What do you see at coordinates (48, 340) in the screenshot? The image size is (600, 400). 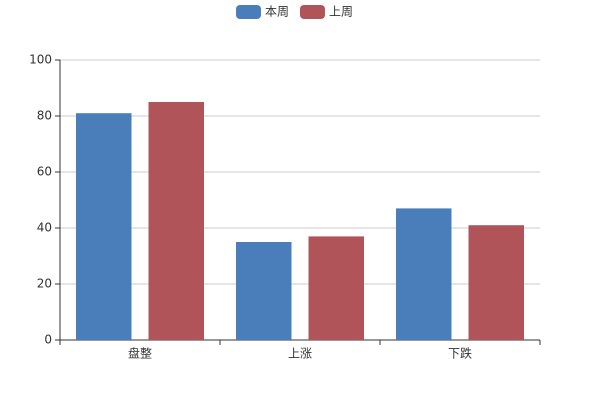 I see `y-tick-label: 0` at bounding box center [48, 340].